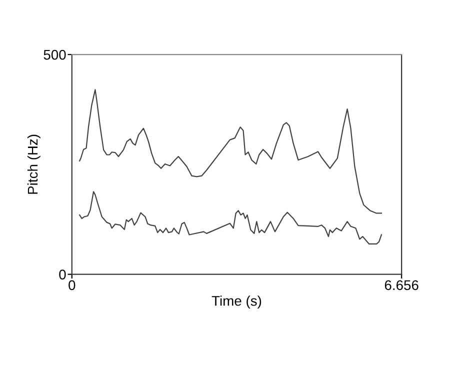  I want to click on x-tick-label: 6.656, so click(401, 285).